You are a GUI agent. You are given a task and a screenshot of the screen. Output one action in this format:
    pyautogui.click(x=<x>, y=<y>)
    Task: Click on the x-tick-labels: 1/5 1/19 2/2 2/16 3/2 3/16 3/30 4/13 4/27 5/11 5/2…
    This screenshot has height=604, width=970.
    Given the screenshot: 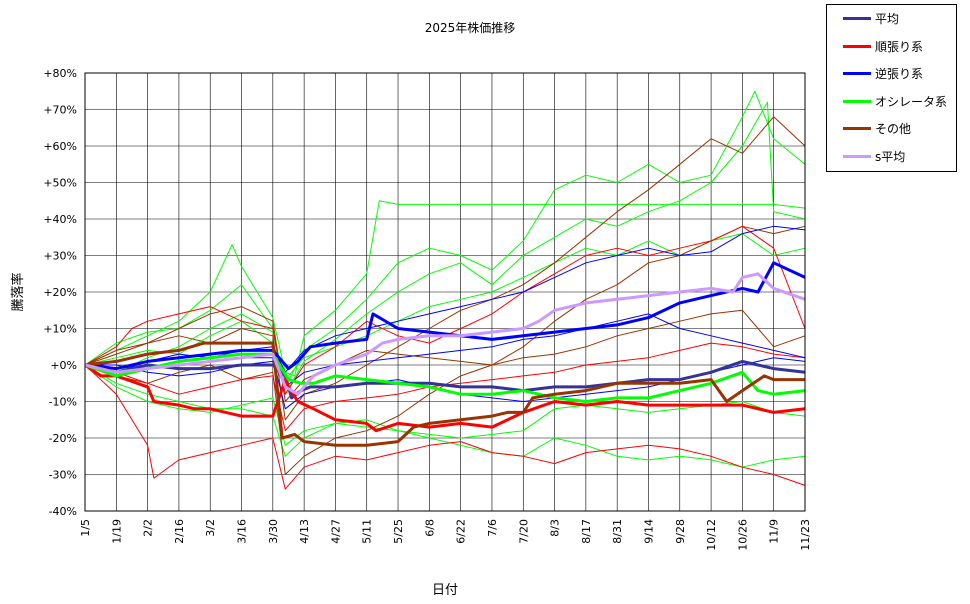 What is the action you would take?
    pyautogui.click(x=445, y=535)
    